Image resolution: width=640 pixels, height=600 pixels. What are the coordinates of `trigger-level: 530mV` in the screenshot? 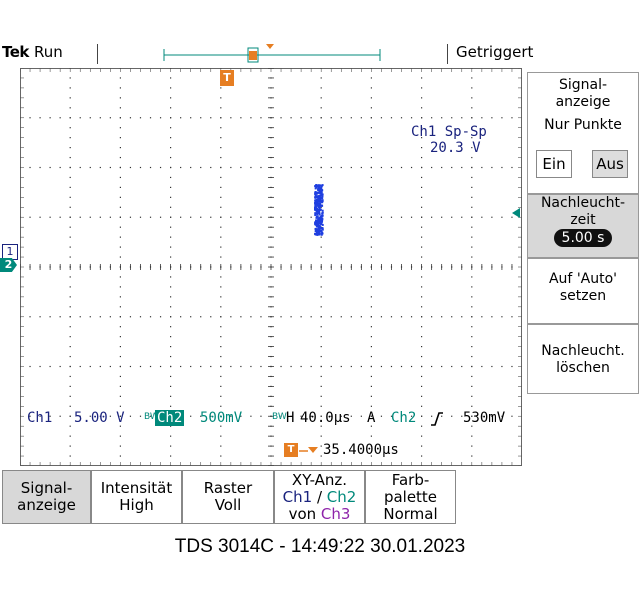 It's located at (484, 418).